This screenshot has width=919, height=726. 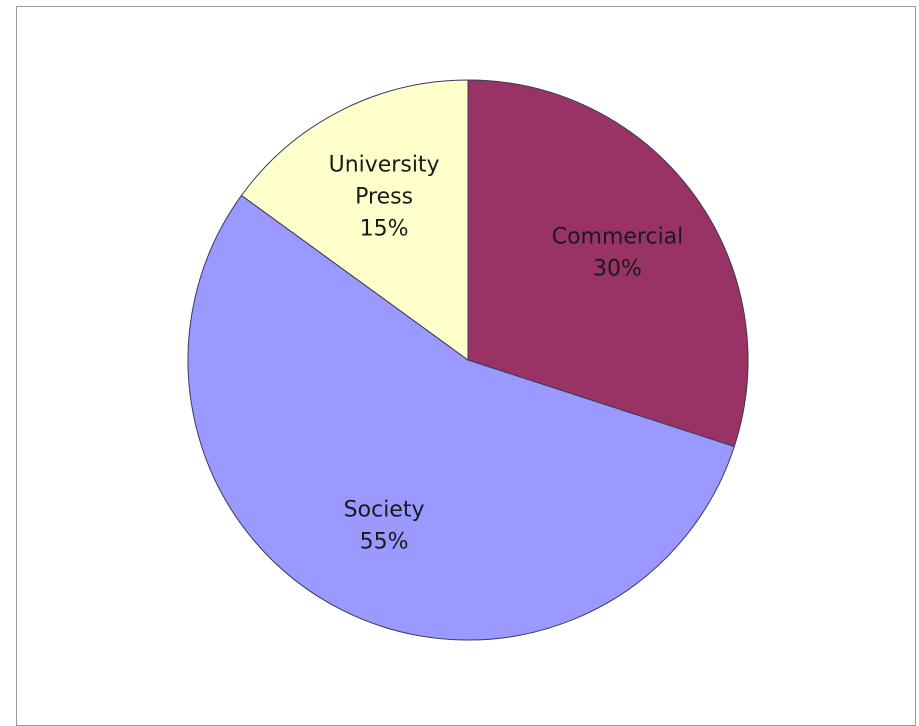 What do you see at coordinates (618, 252) in the screenshot?
I see `pie-label-commercial: Commercial 30%` at bounding box center [618, 252].